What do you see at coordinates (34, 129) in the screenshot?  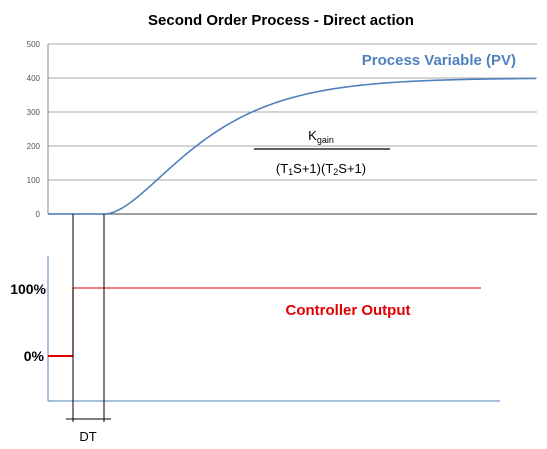 I see `pv-y-tick-labels: 0 100 200 300 400 500` at bounding box center [34, 129].